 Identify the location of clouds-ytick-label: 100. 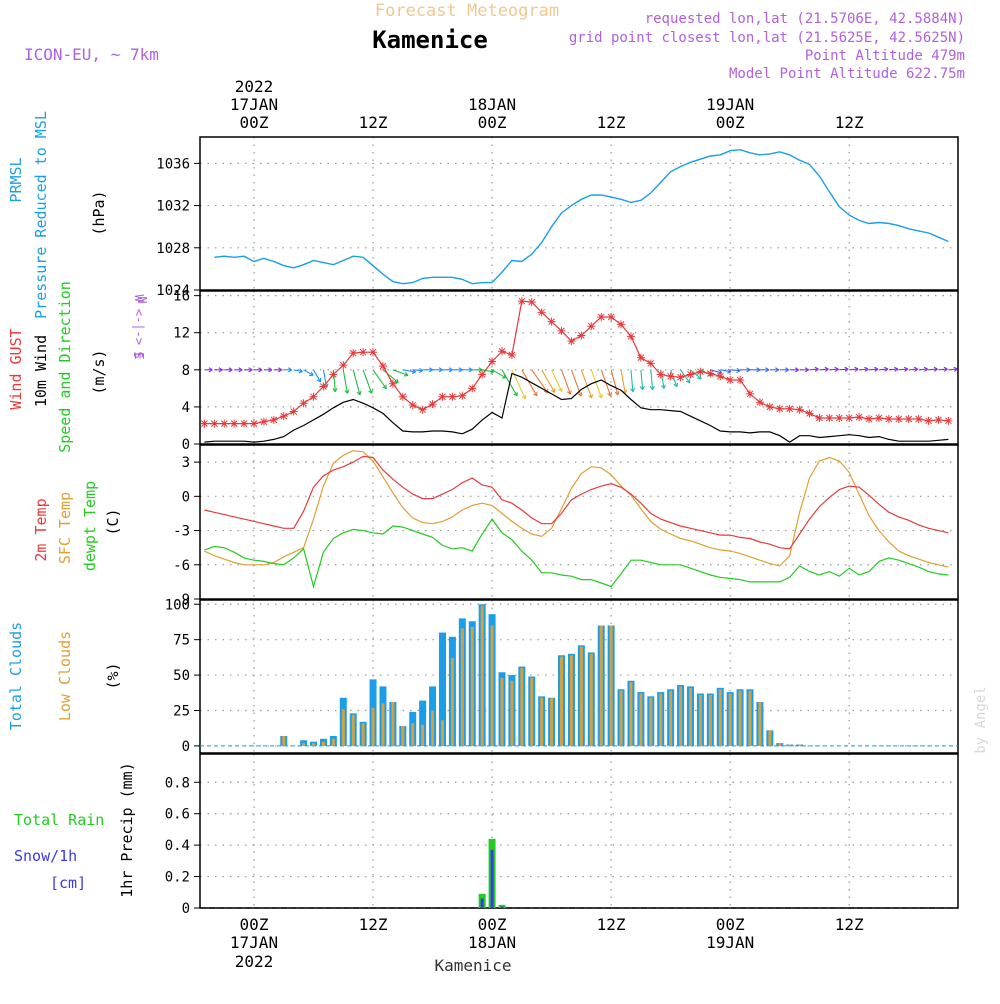
(177, 605).